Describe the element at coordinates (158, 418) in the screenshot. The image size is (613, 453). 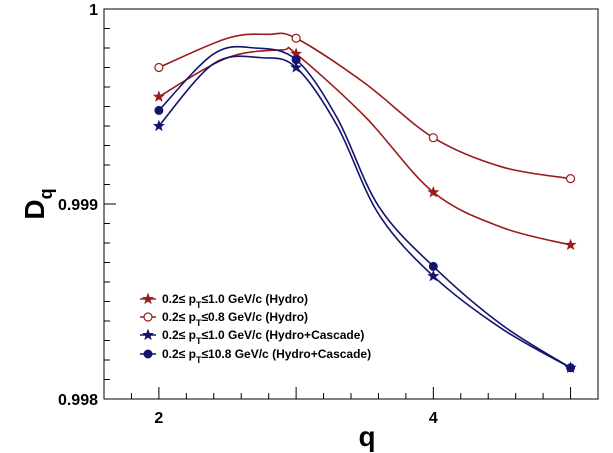
I see `x-tick-label: 2` at that location.